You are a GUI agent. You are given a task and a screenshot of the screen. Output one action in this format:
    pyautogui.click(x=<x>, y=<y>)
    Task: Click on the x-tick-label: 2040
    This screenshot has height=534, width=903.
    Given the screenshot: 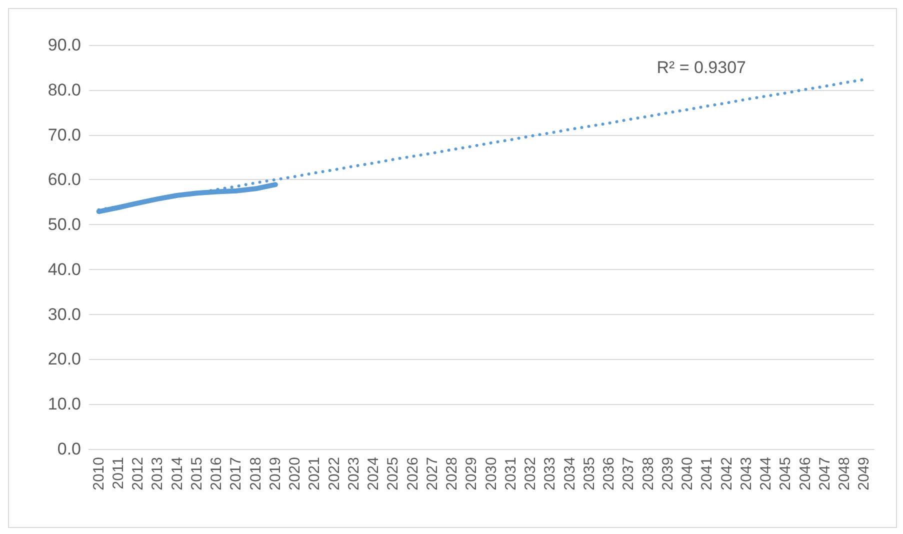 What is the action you would take?
    pyautogui.click(x=687, y=473)
    